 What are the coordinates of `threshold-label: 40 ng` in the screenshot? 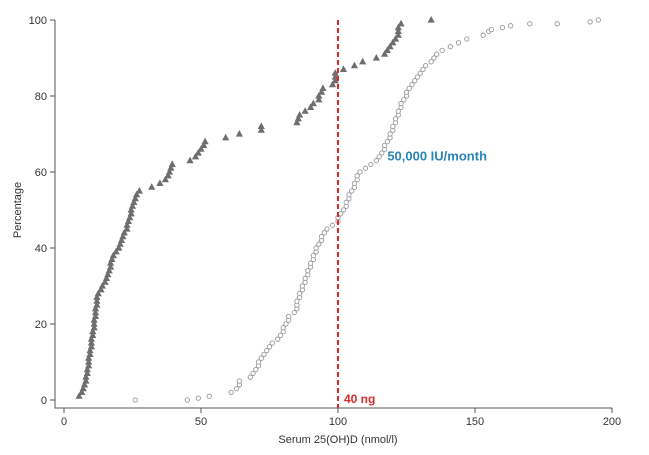 It's located at (359, 399).